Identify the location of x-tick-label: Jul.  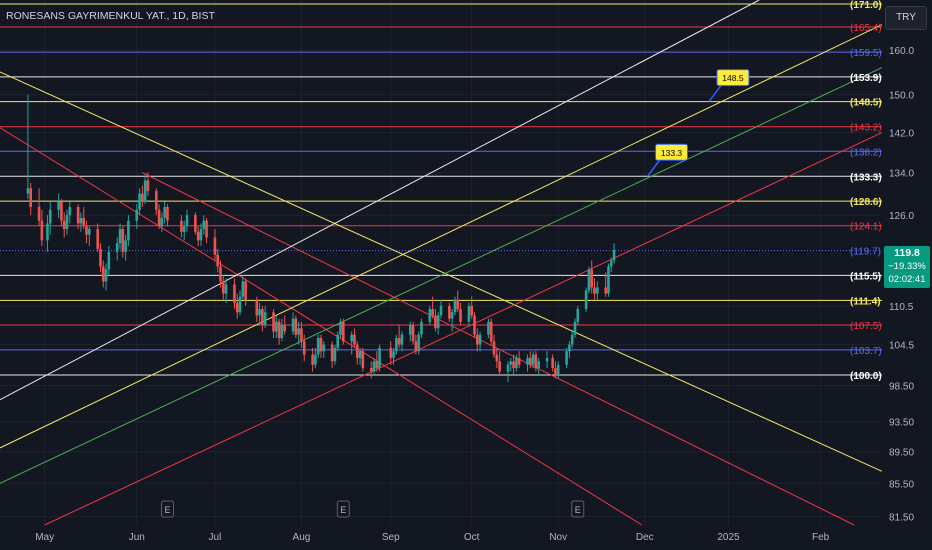
(215, 537).